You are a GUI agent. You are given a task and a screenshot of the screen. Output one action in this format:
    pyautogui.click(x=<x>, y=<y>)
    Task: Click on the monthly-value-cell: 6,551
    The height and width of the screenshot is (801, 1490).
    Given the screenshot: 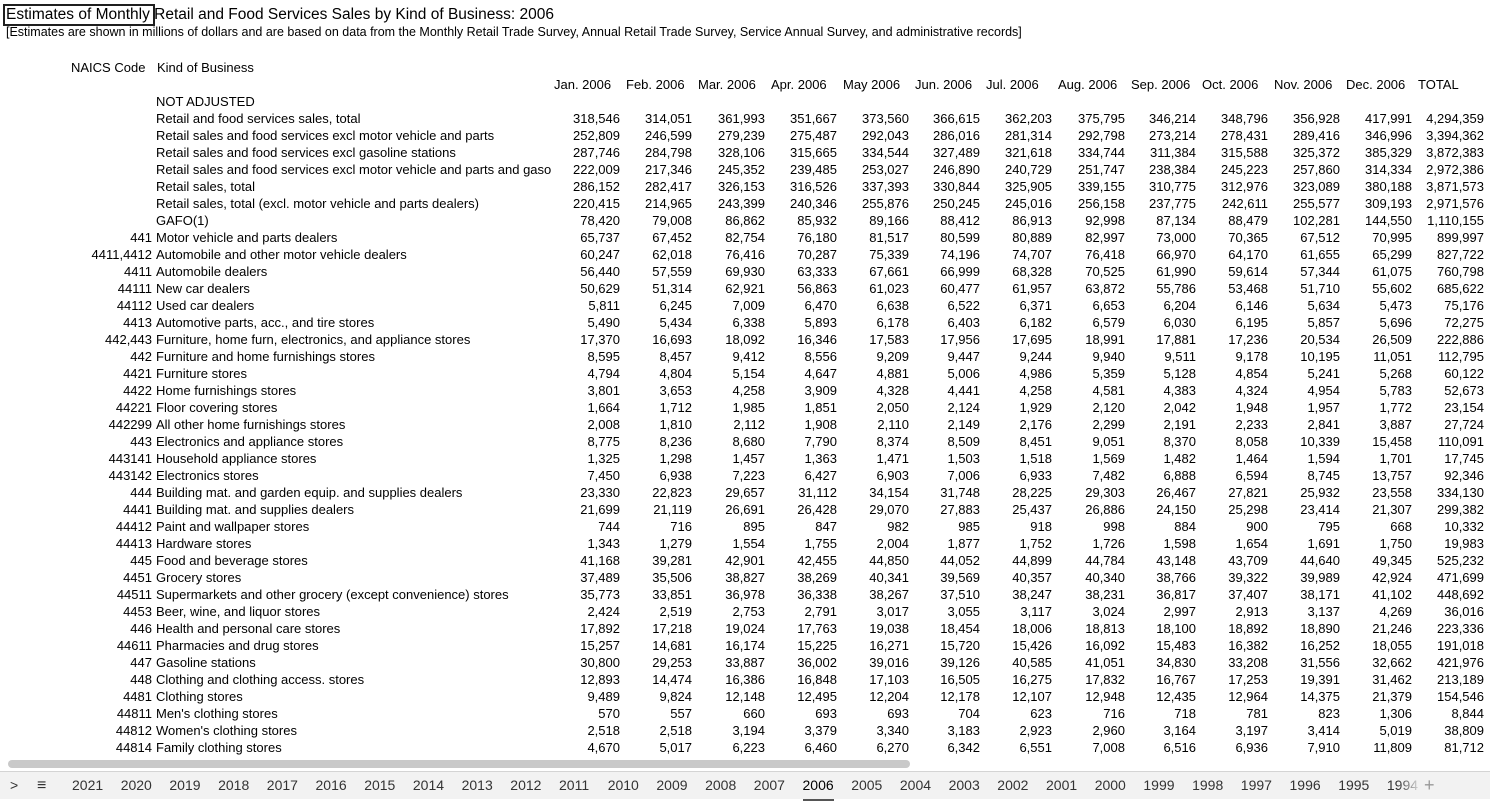 What is the action you would take?
    pyautogui.click(x=1035, y=747)
    